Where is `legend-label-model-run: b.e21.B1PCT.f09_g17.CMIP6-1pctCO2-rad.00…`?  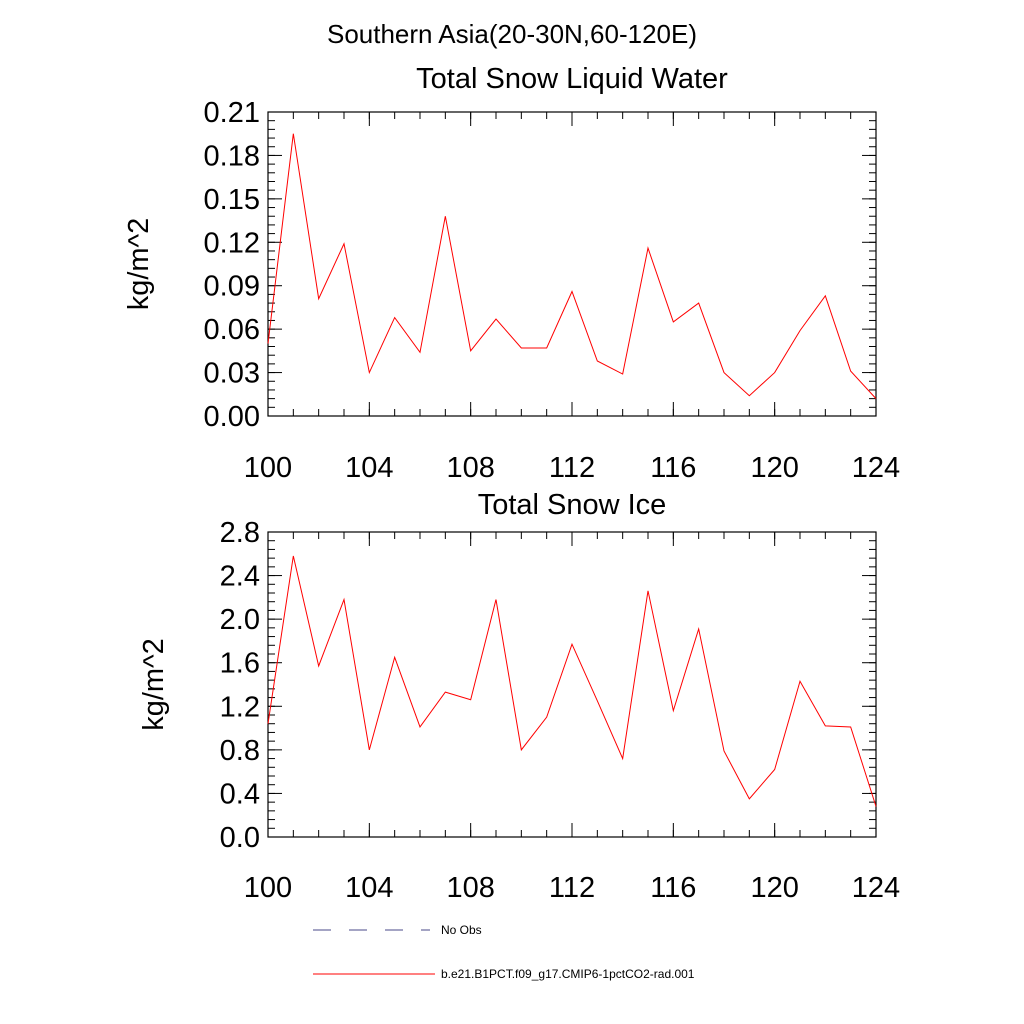
legend-label-model-run: b.e21.B1PCT.f09_g17.CMIP6-1pctCO2-rad.00… is located at coordinates (568, 974).